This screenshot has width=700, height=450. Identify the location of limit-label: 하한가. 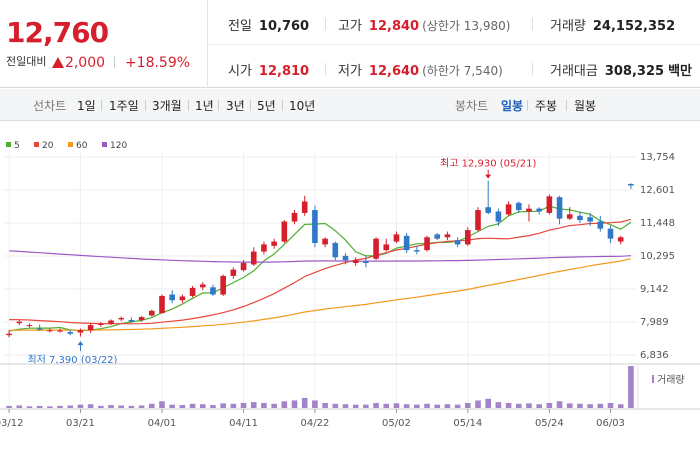
(443, 71).